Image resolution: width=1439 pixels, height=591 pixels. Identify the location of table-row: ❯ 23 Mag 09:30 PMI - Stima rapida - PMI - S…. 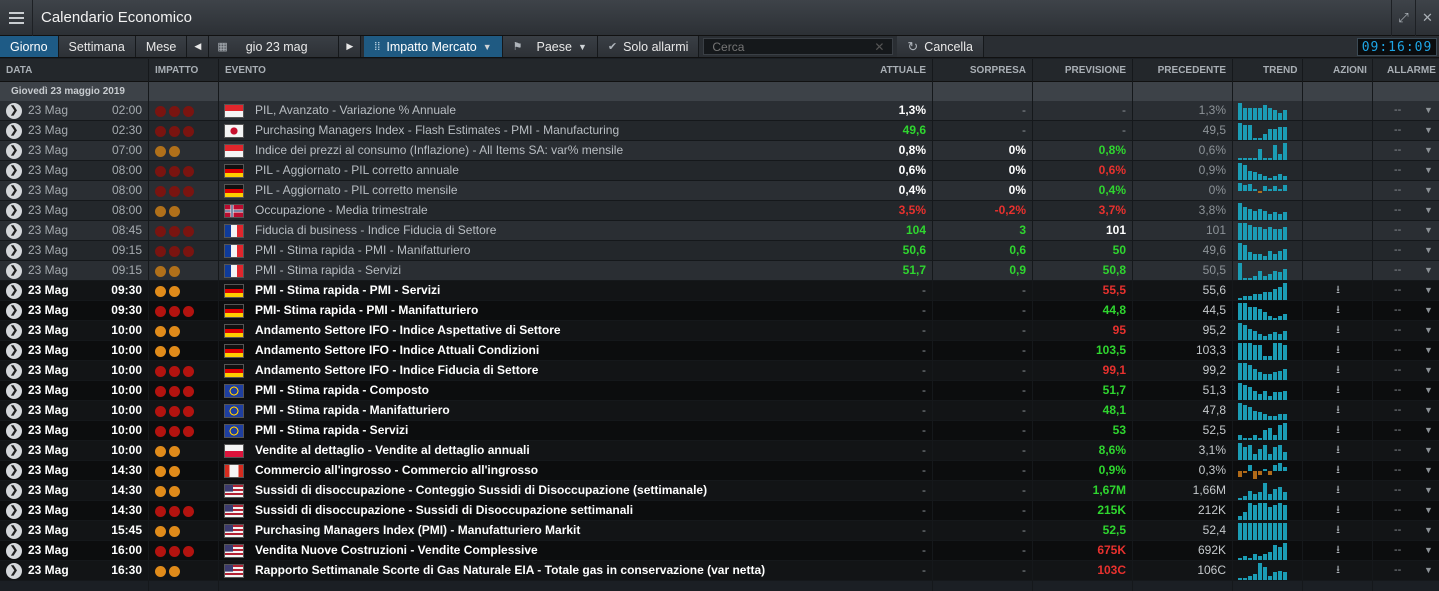
(719, 291).